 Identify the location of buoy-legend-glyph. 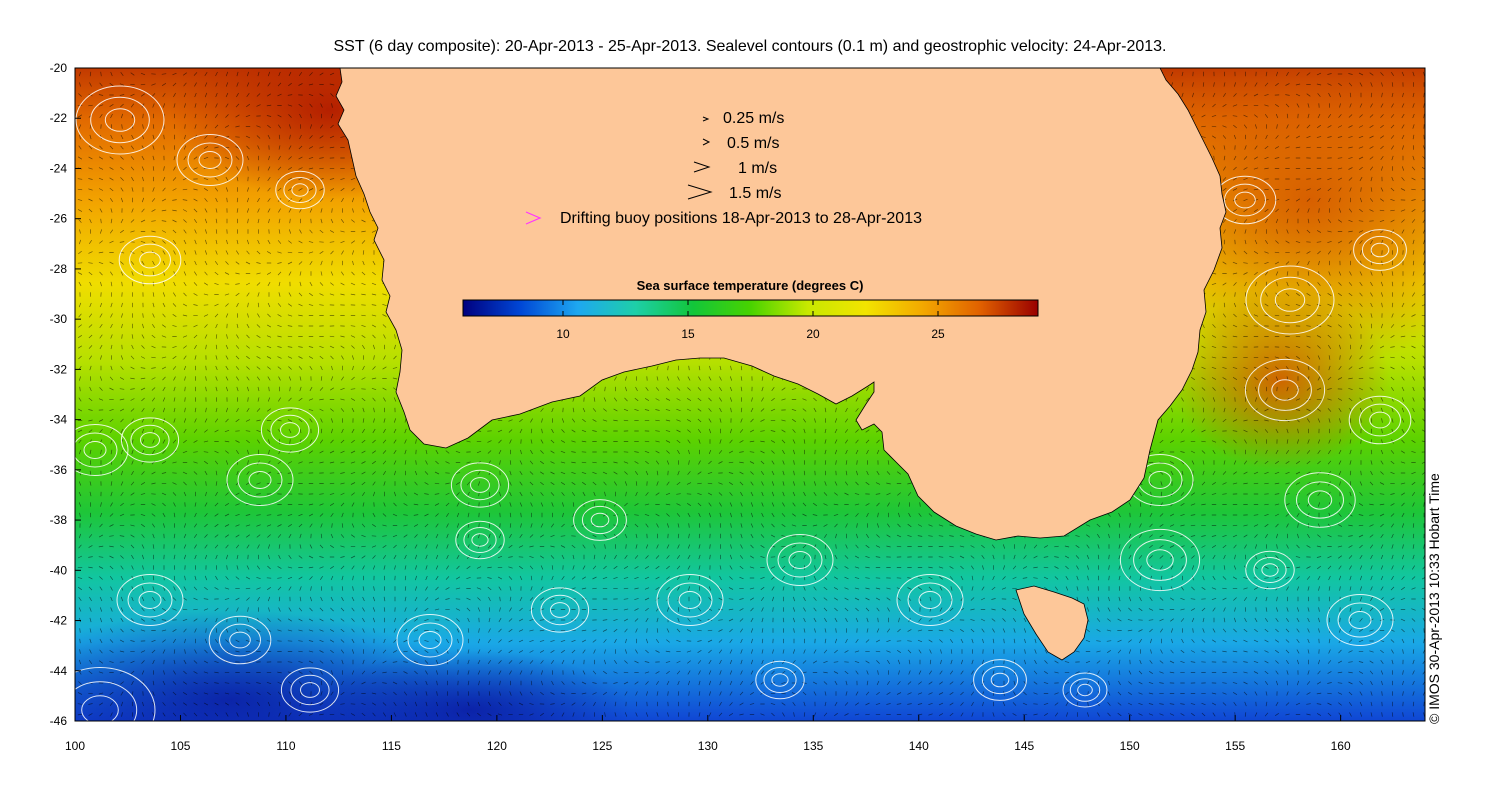
(533, 218).